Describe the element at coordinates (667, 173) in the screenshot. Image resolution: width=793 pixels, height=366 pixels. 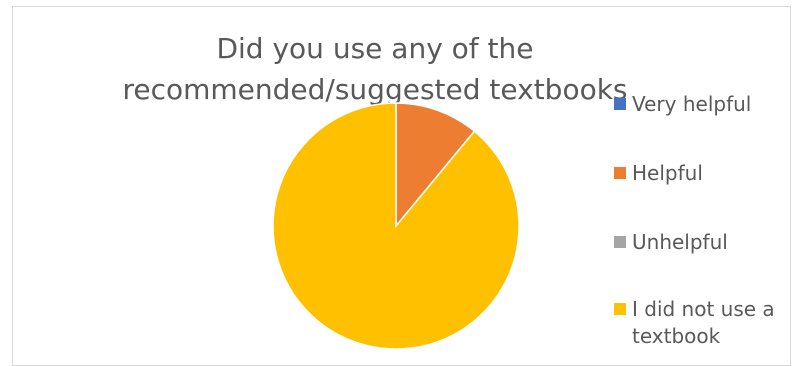
I see `legend-label-helpful: Helpful` at that location.